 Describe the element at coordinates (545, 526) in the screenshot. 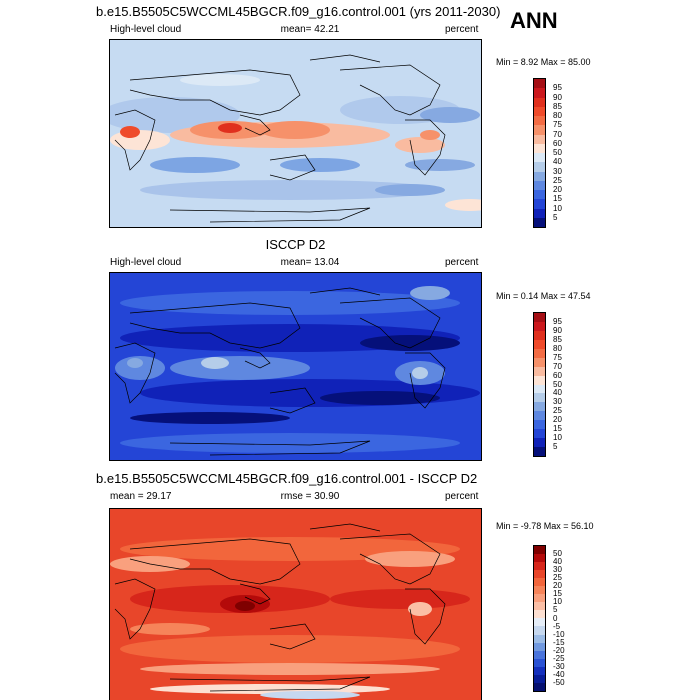

I see `panel3-minmax: Min = -9.78 Max = 56.10` at that location.